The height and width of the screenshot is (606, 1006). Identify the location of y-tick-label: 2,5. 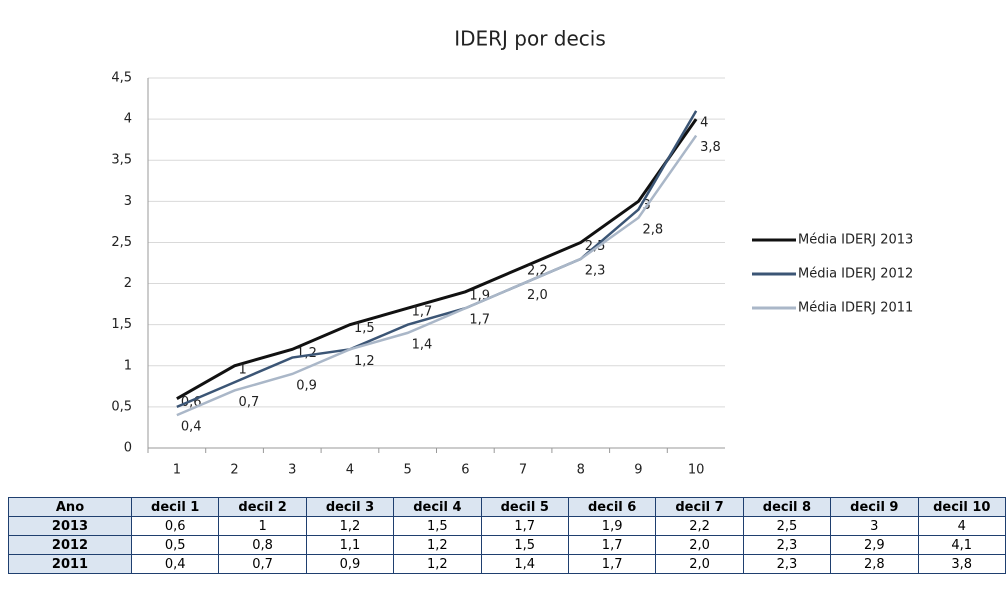
(121, 242).